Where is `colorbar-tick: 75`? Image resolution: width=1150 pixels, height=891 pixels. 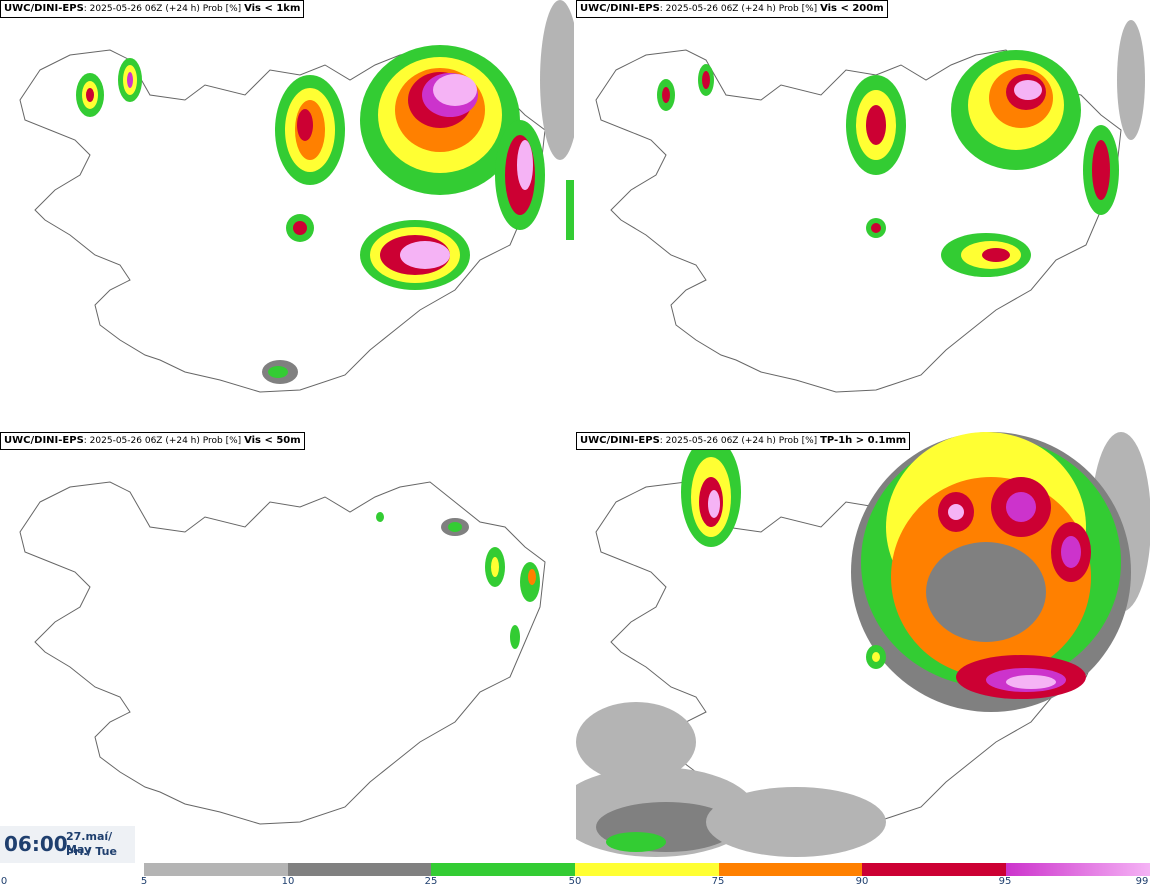 colorbar-tick: 75 is located at coordinates (718, 881).